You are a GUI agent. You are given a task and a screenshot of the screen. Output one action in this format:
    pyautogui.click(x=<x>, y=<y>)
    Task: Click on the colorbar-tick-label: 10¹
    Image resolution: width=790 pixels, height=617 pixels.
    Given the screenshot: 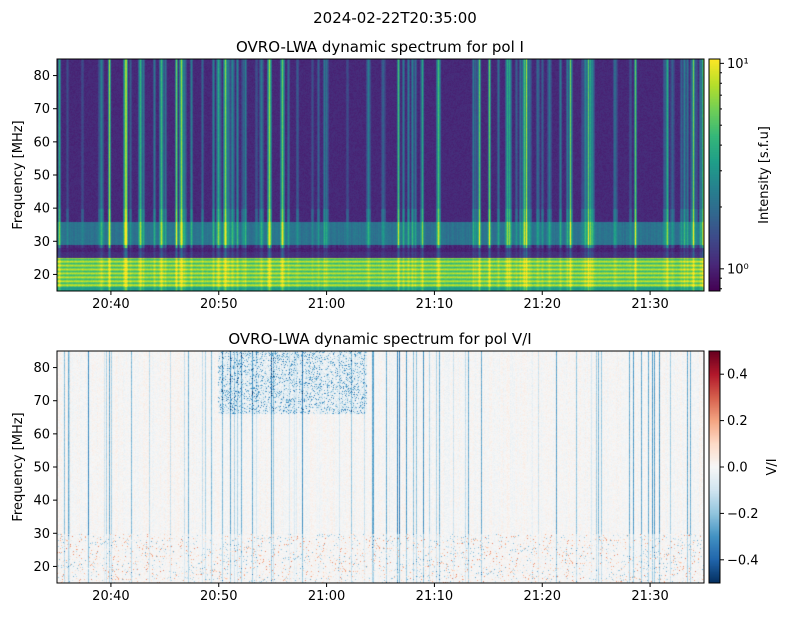 What is the action you would take?
    pyautogui.click(x=738, y=64)
    